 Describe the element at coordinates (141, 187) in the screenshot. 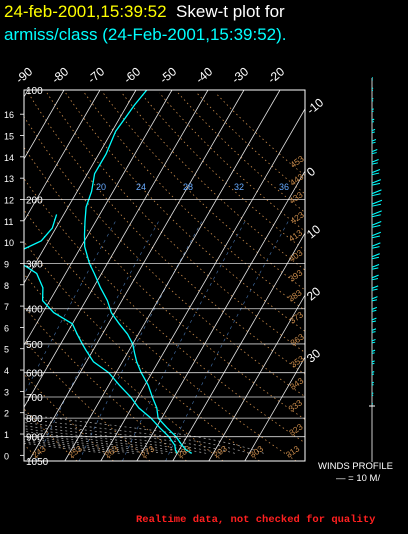

I see `mixing-ratio-label: 24` at that location.